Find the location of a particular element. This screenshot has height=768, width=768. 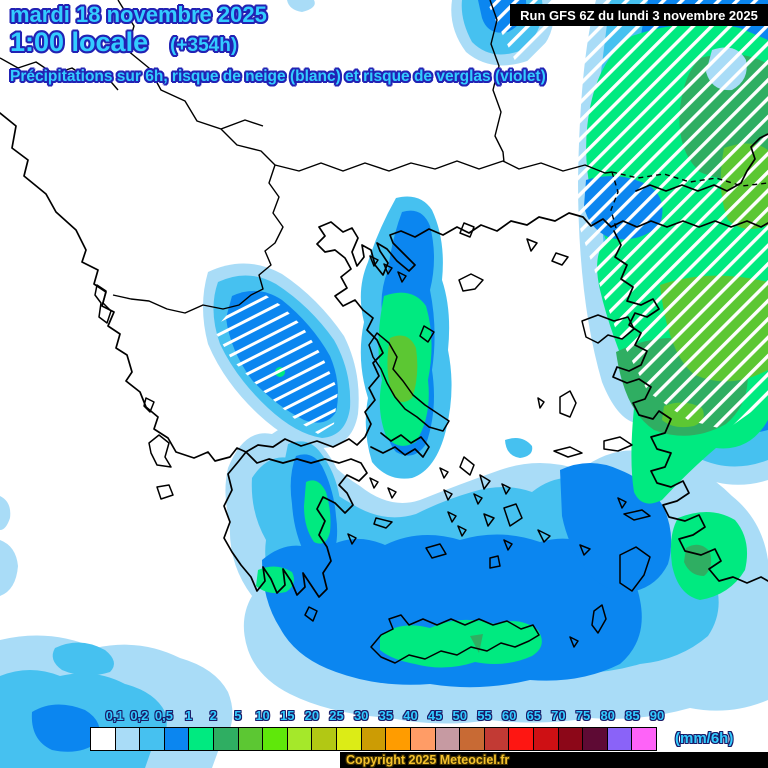

legend-tick-label: 65 is located at coordinates (533, 715).